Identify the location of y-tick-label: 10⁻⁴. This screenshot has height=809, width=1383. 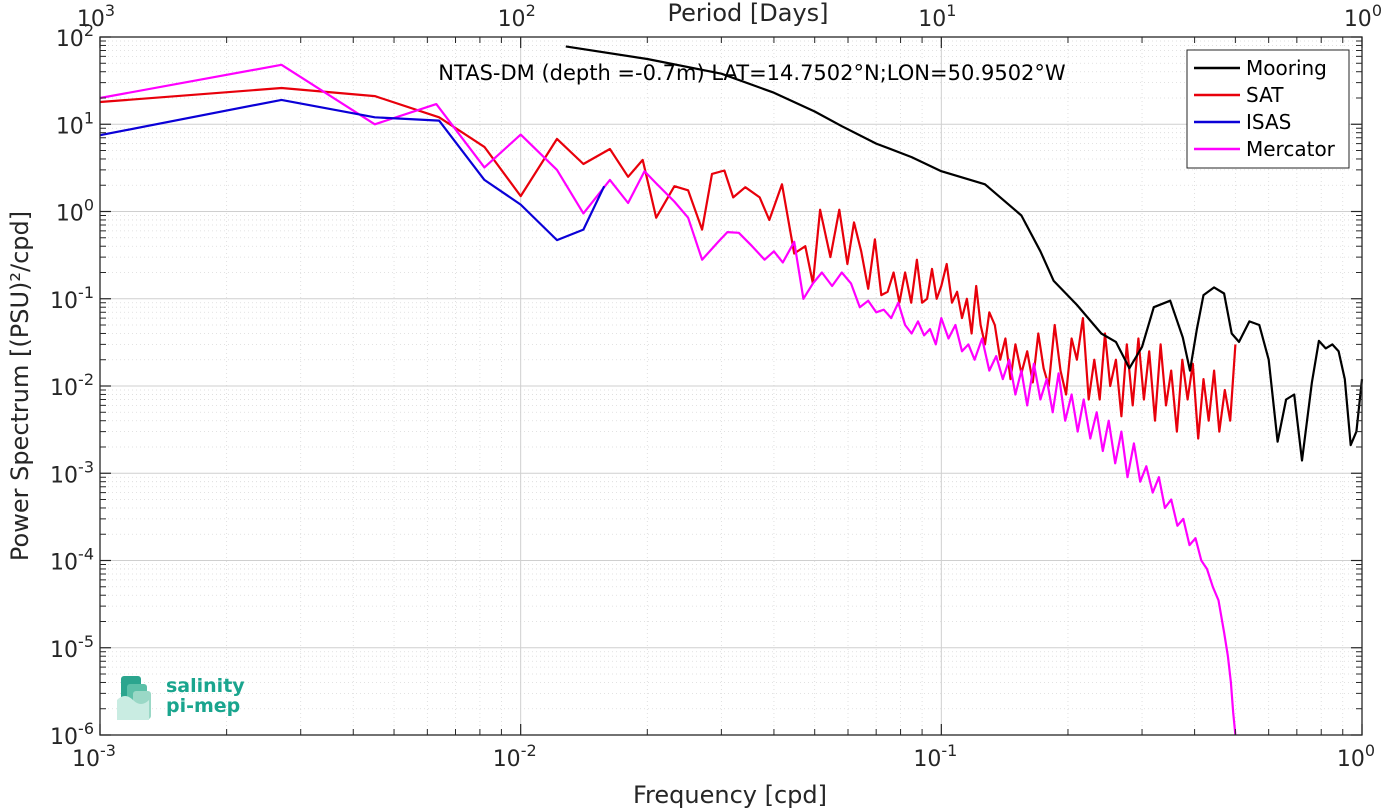
(72, 560).